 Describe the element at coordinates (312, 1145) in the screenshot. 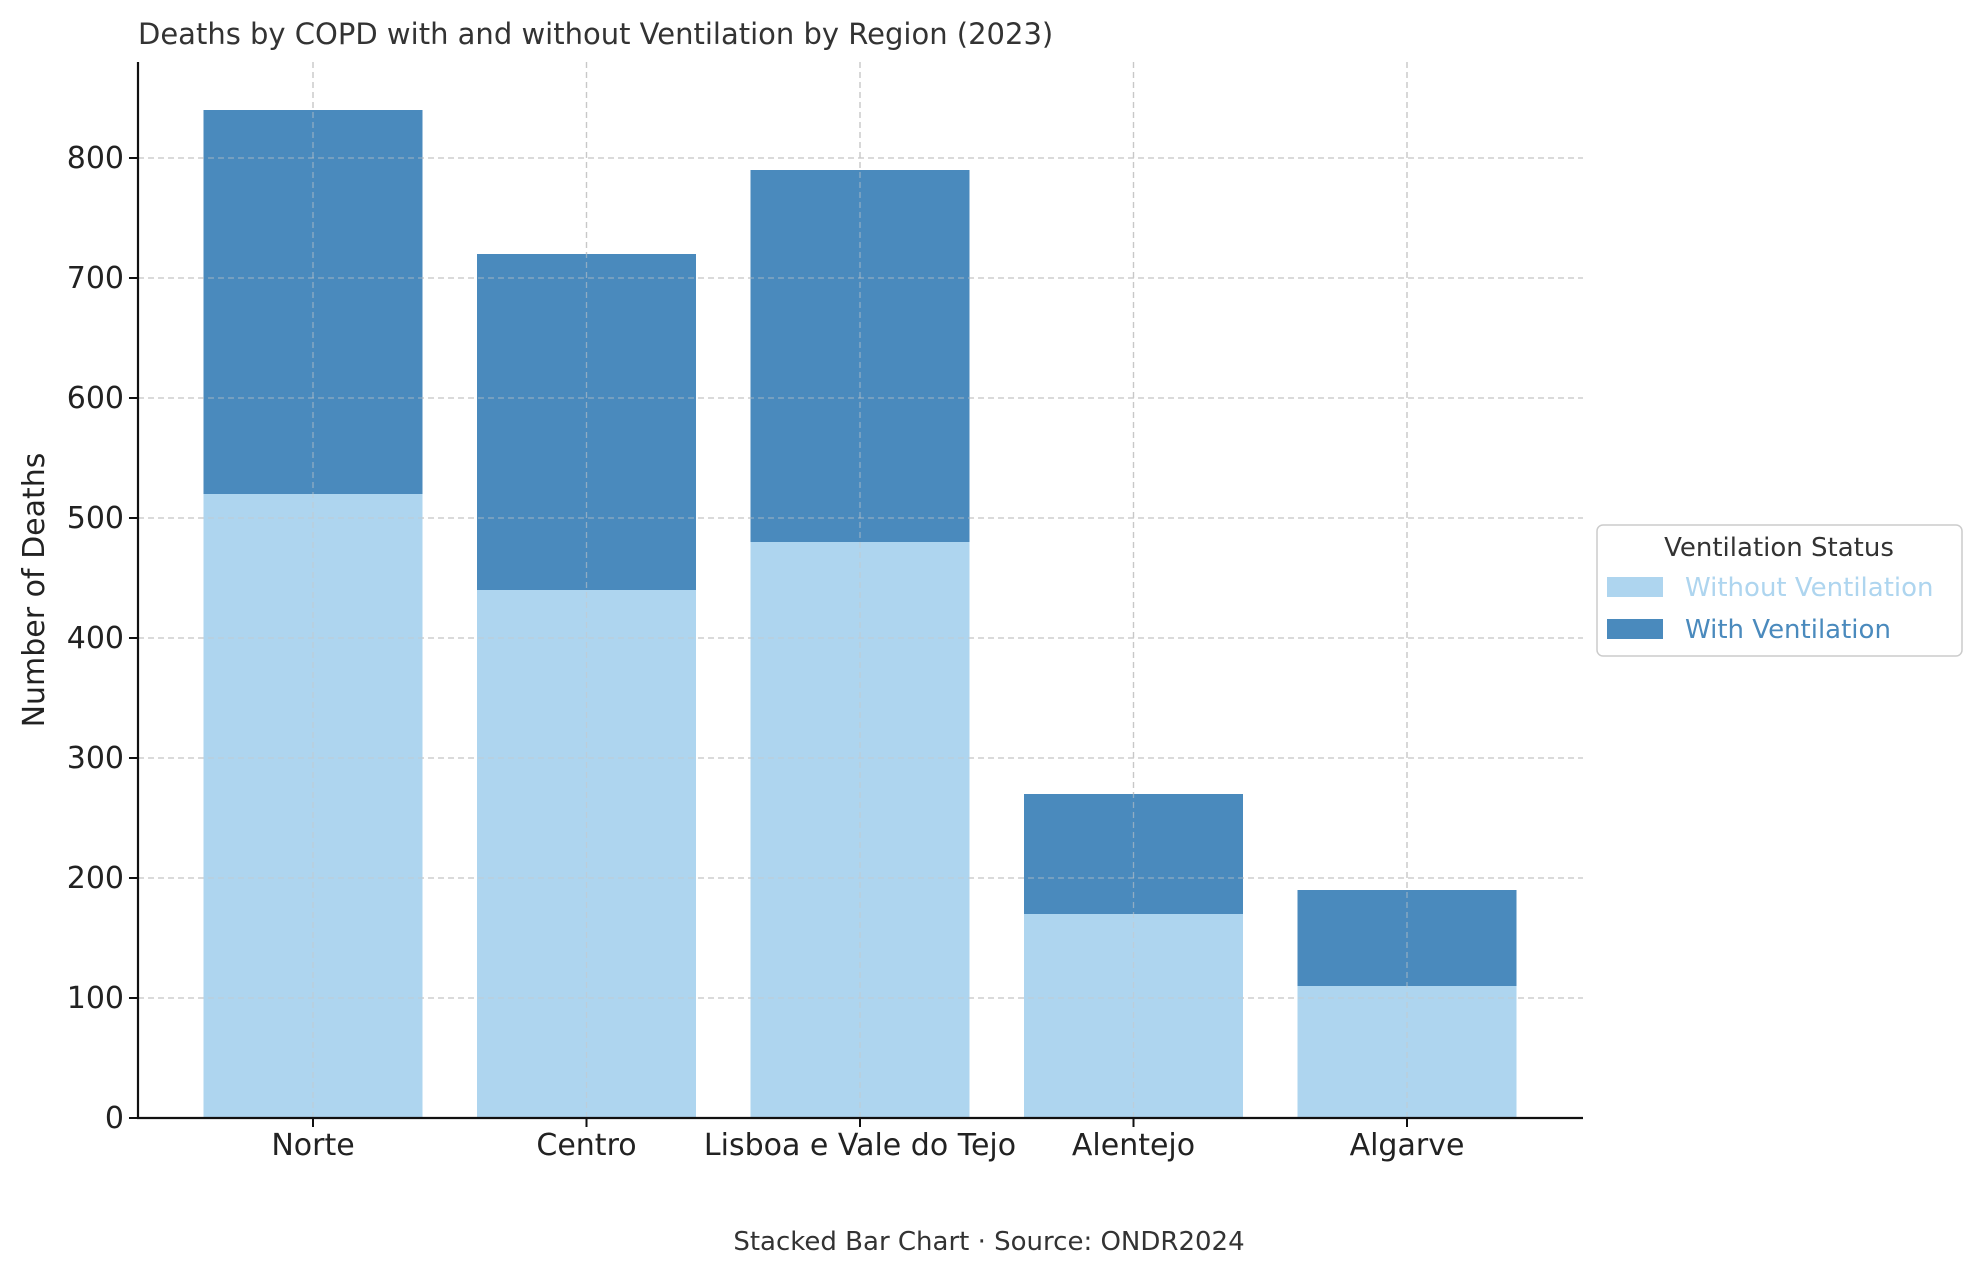

I see `x-tick-label: Norte` at that location.